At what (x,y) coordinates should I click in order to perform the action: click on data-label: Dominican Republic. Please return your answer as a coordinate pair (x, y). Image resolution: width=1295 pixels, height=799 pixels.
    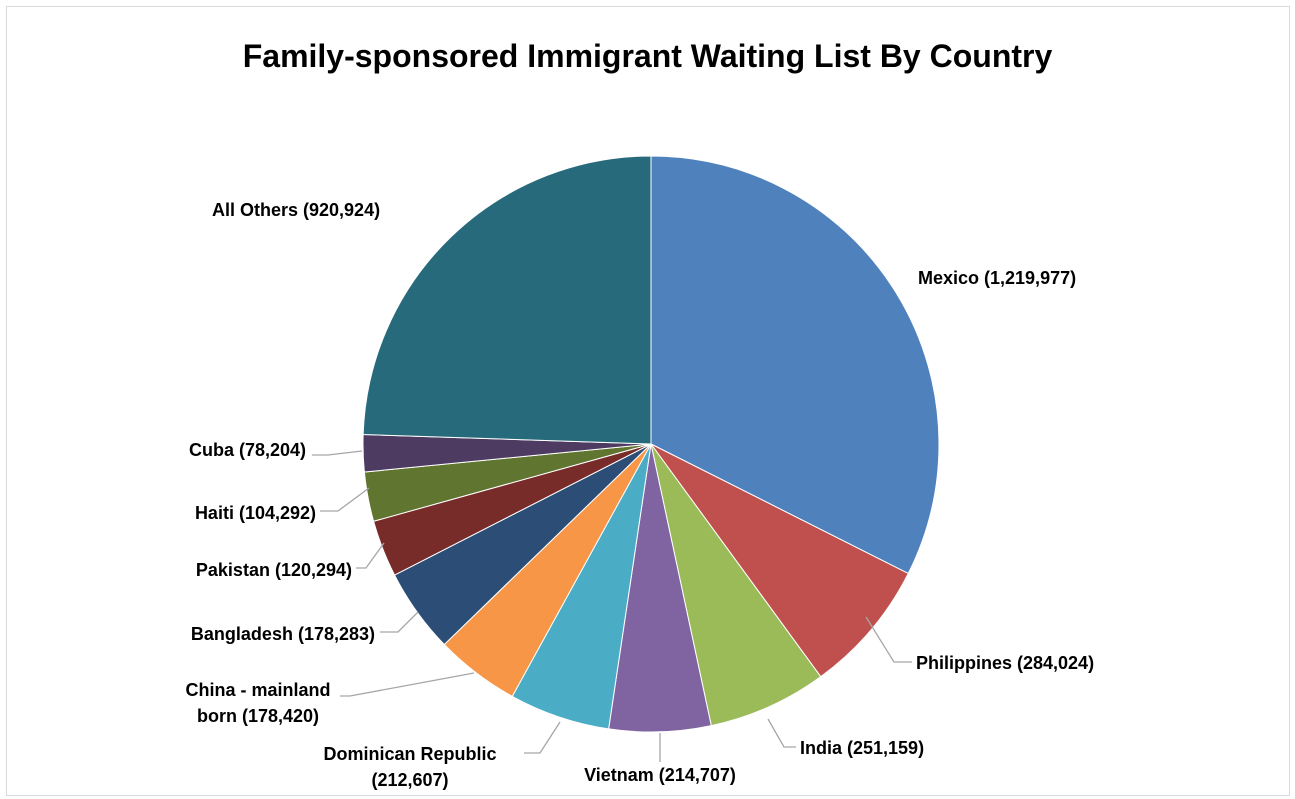
    Looking at the image, I should click on (409, 754).